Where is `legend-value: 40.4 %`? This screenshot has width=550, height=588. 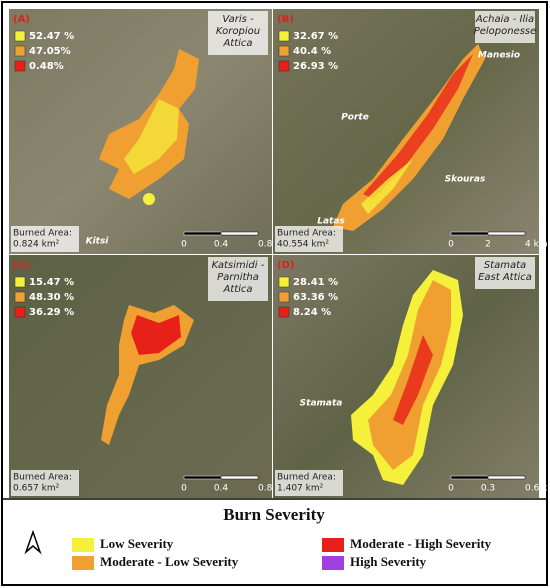
legend-value: 40.4 % is located at coordinates (312, 51).